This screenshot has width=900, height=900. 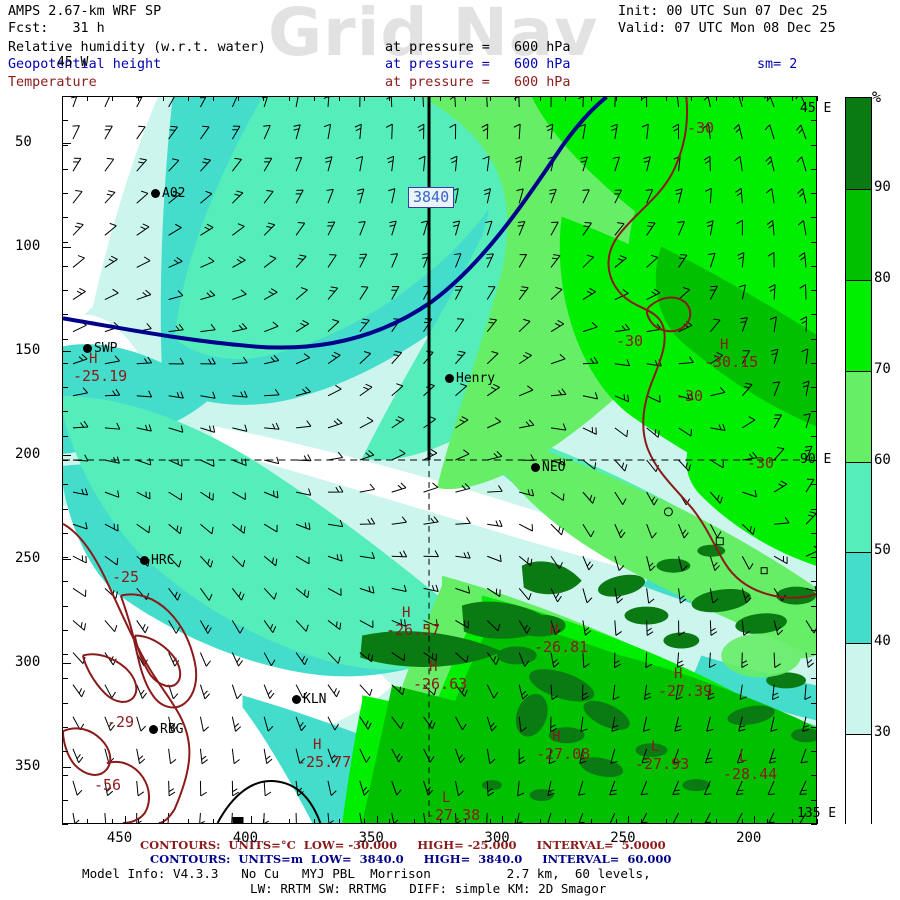 What do you see at coordinates (623, 838) in the screenshot?
I see `x-axis-label-250: 250` at bounding box center [623, 838].